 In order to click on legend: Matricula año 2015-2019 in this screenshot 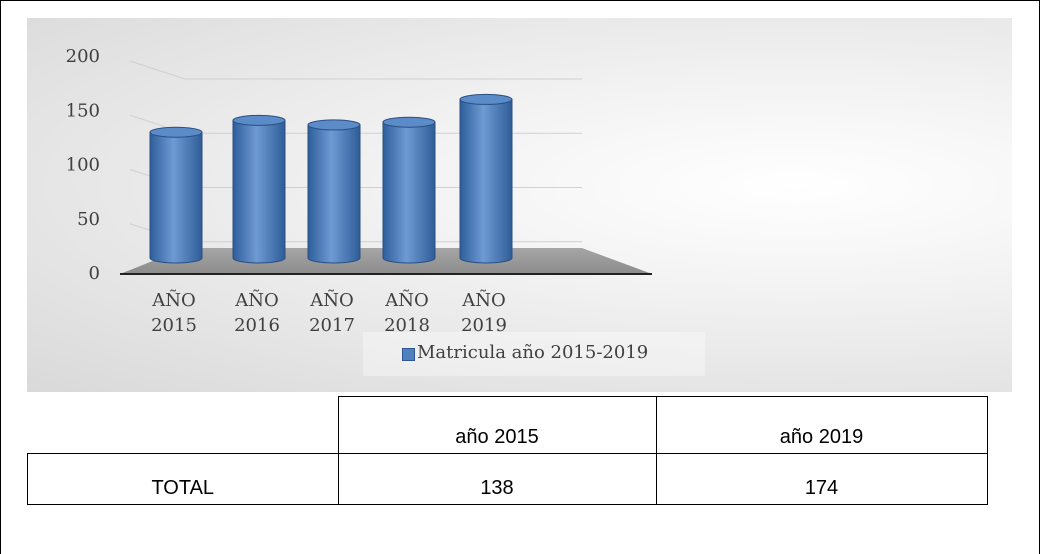, I will do `click(534, 354)`.